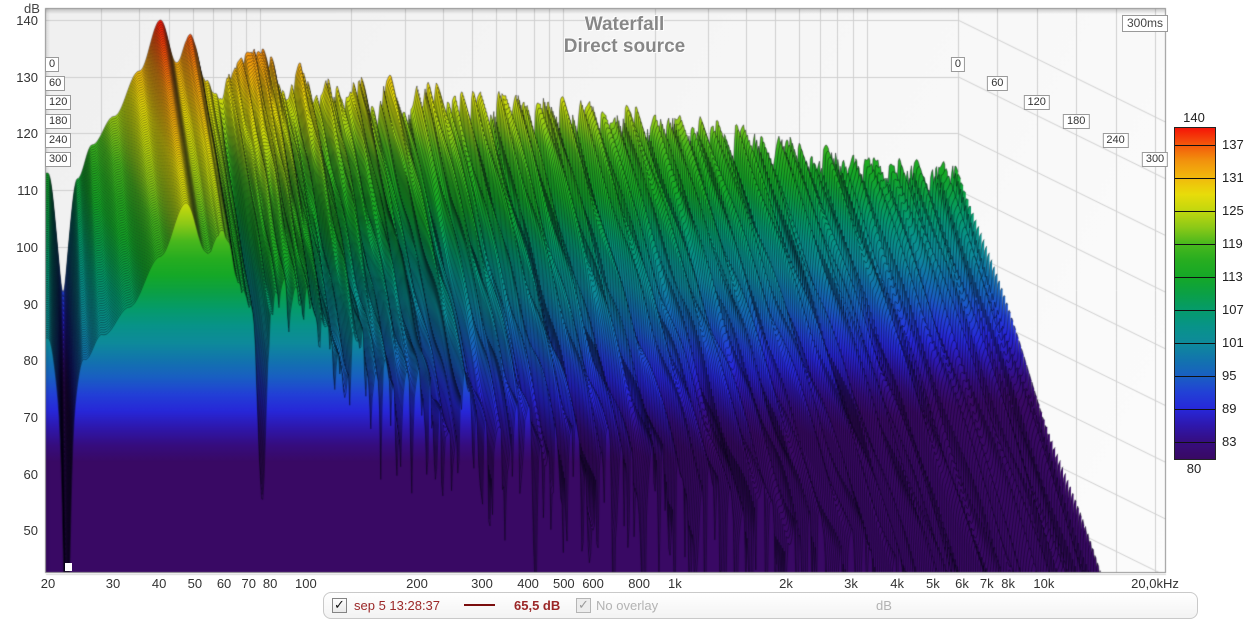 Image resolution: width=1249 pixels, height=620 pixels. Describe the element at coordinates (1194, 117) in the screenshot. I see `colorbar-max-label: 140` at that location.